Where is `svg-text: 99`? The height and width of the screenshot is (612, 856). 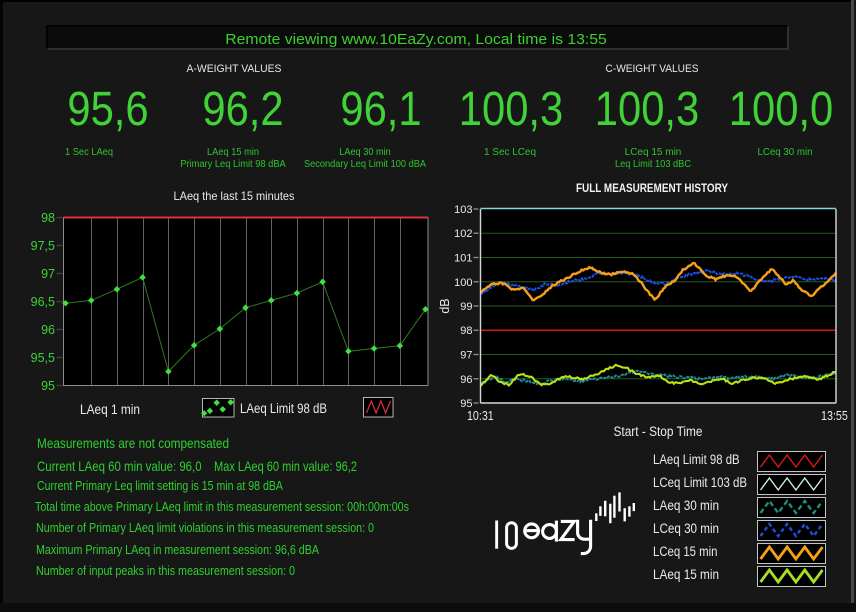 svg-text: 99 is located at coordinates (466, 307).